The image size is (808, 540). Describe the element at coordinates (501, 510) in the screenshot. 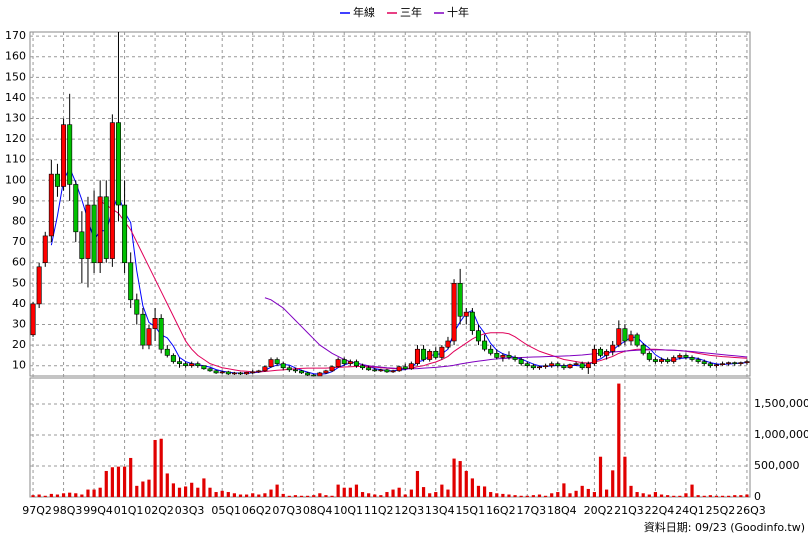

I see `x-tick-label: 16Q2` at that location.